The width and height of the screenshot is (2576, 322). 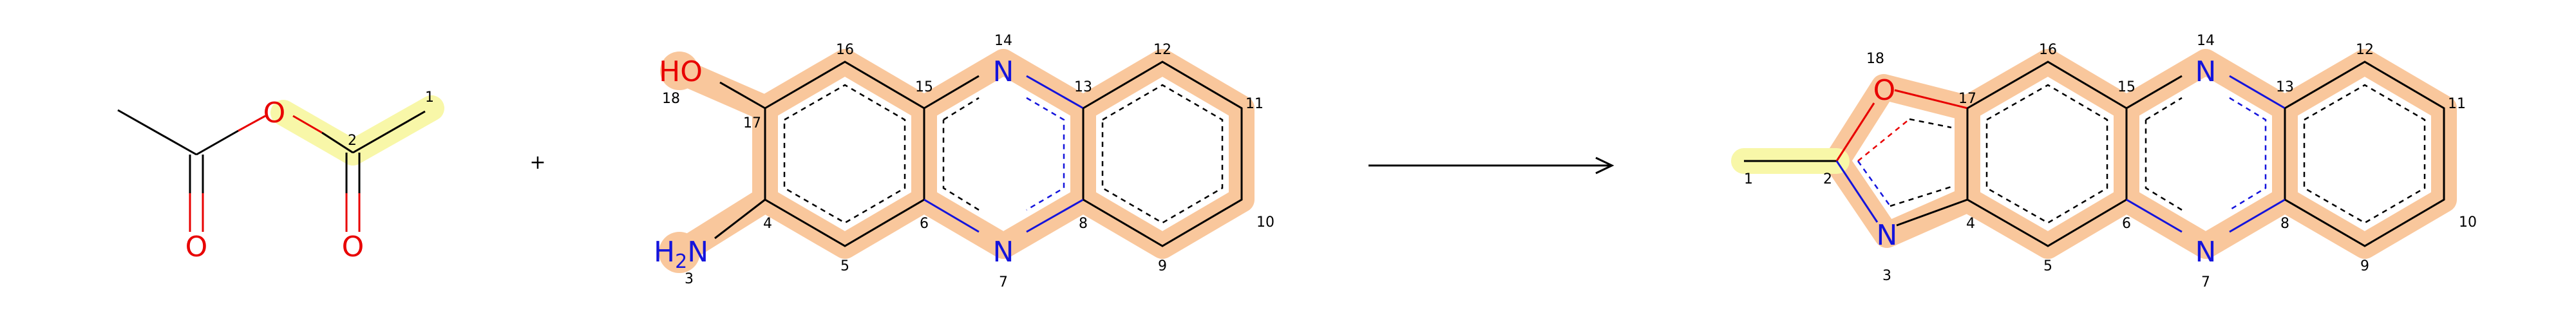 What do you see at coordinates (2126, 224) in the screenshot?
I see `product-atom-number-6: 6` at bounding box center [2126, 224].